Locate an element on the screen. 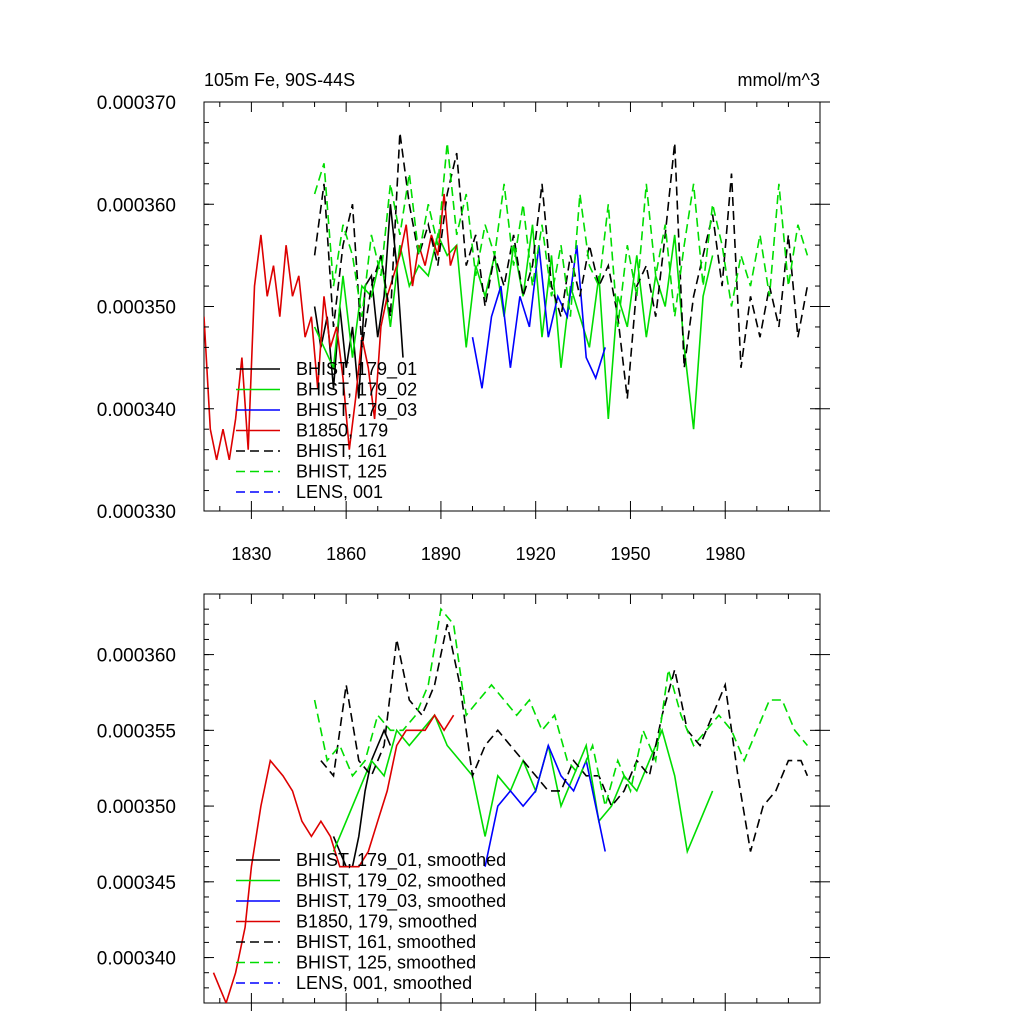 The height and width of the screenshot is (1024, 1024). top-legend-label-6: LENS, 001 is located at coordinates (339, 492).